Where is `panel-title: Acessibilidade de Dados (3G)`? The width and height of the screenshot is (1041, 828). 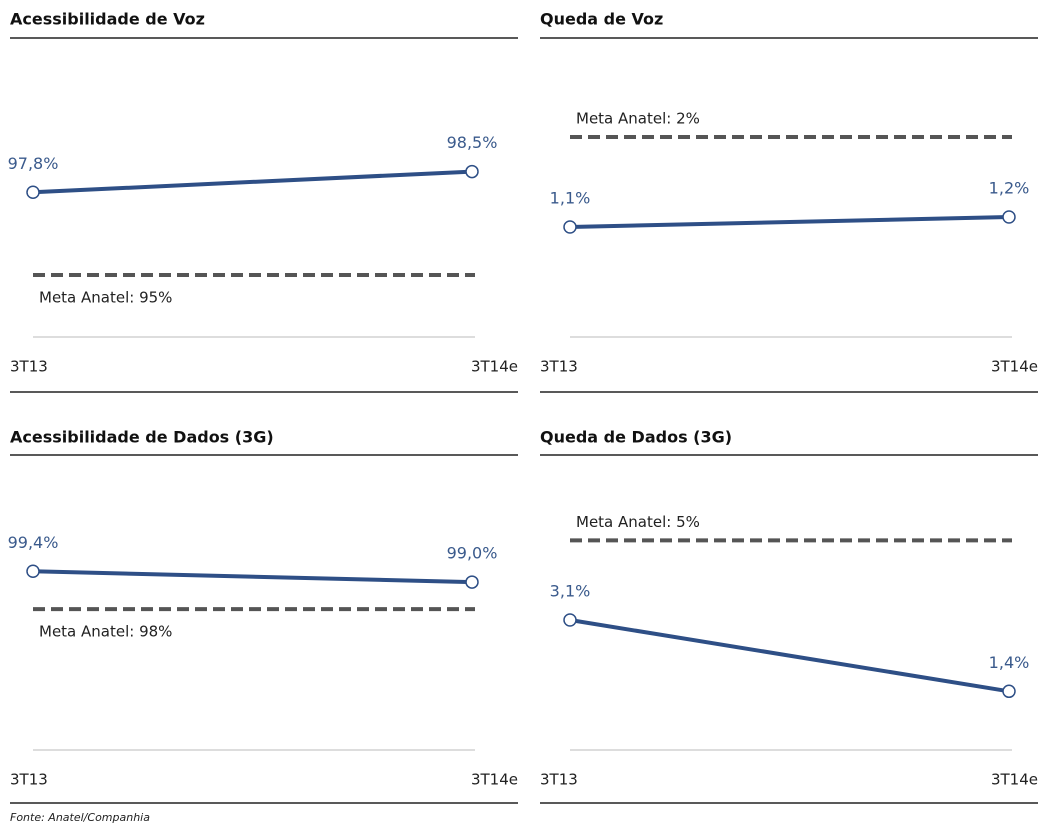 panel-title: Acessibilidade de Dados (3G) is located at coordinates (142, 437).